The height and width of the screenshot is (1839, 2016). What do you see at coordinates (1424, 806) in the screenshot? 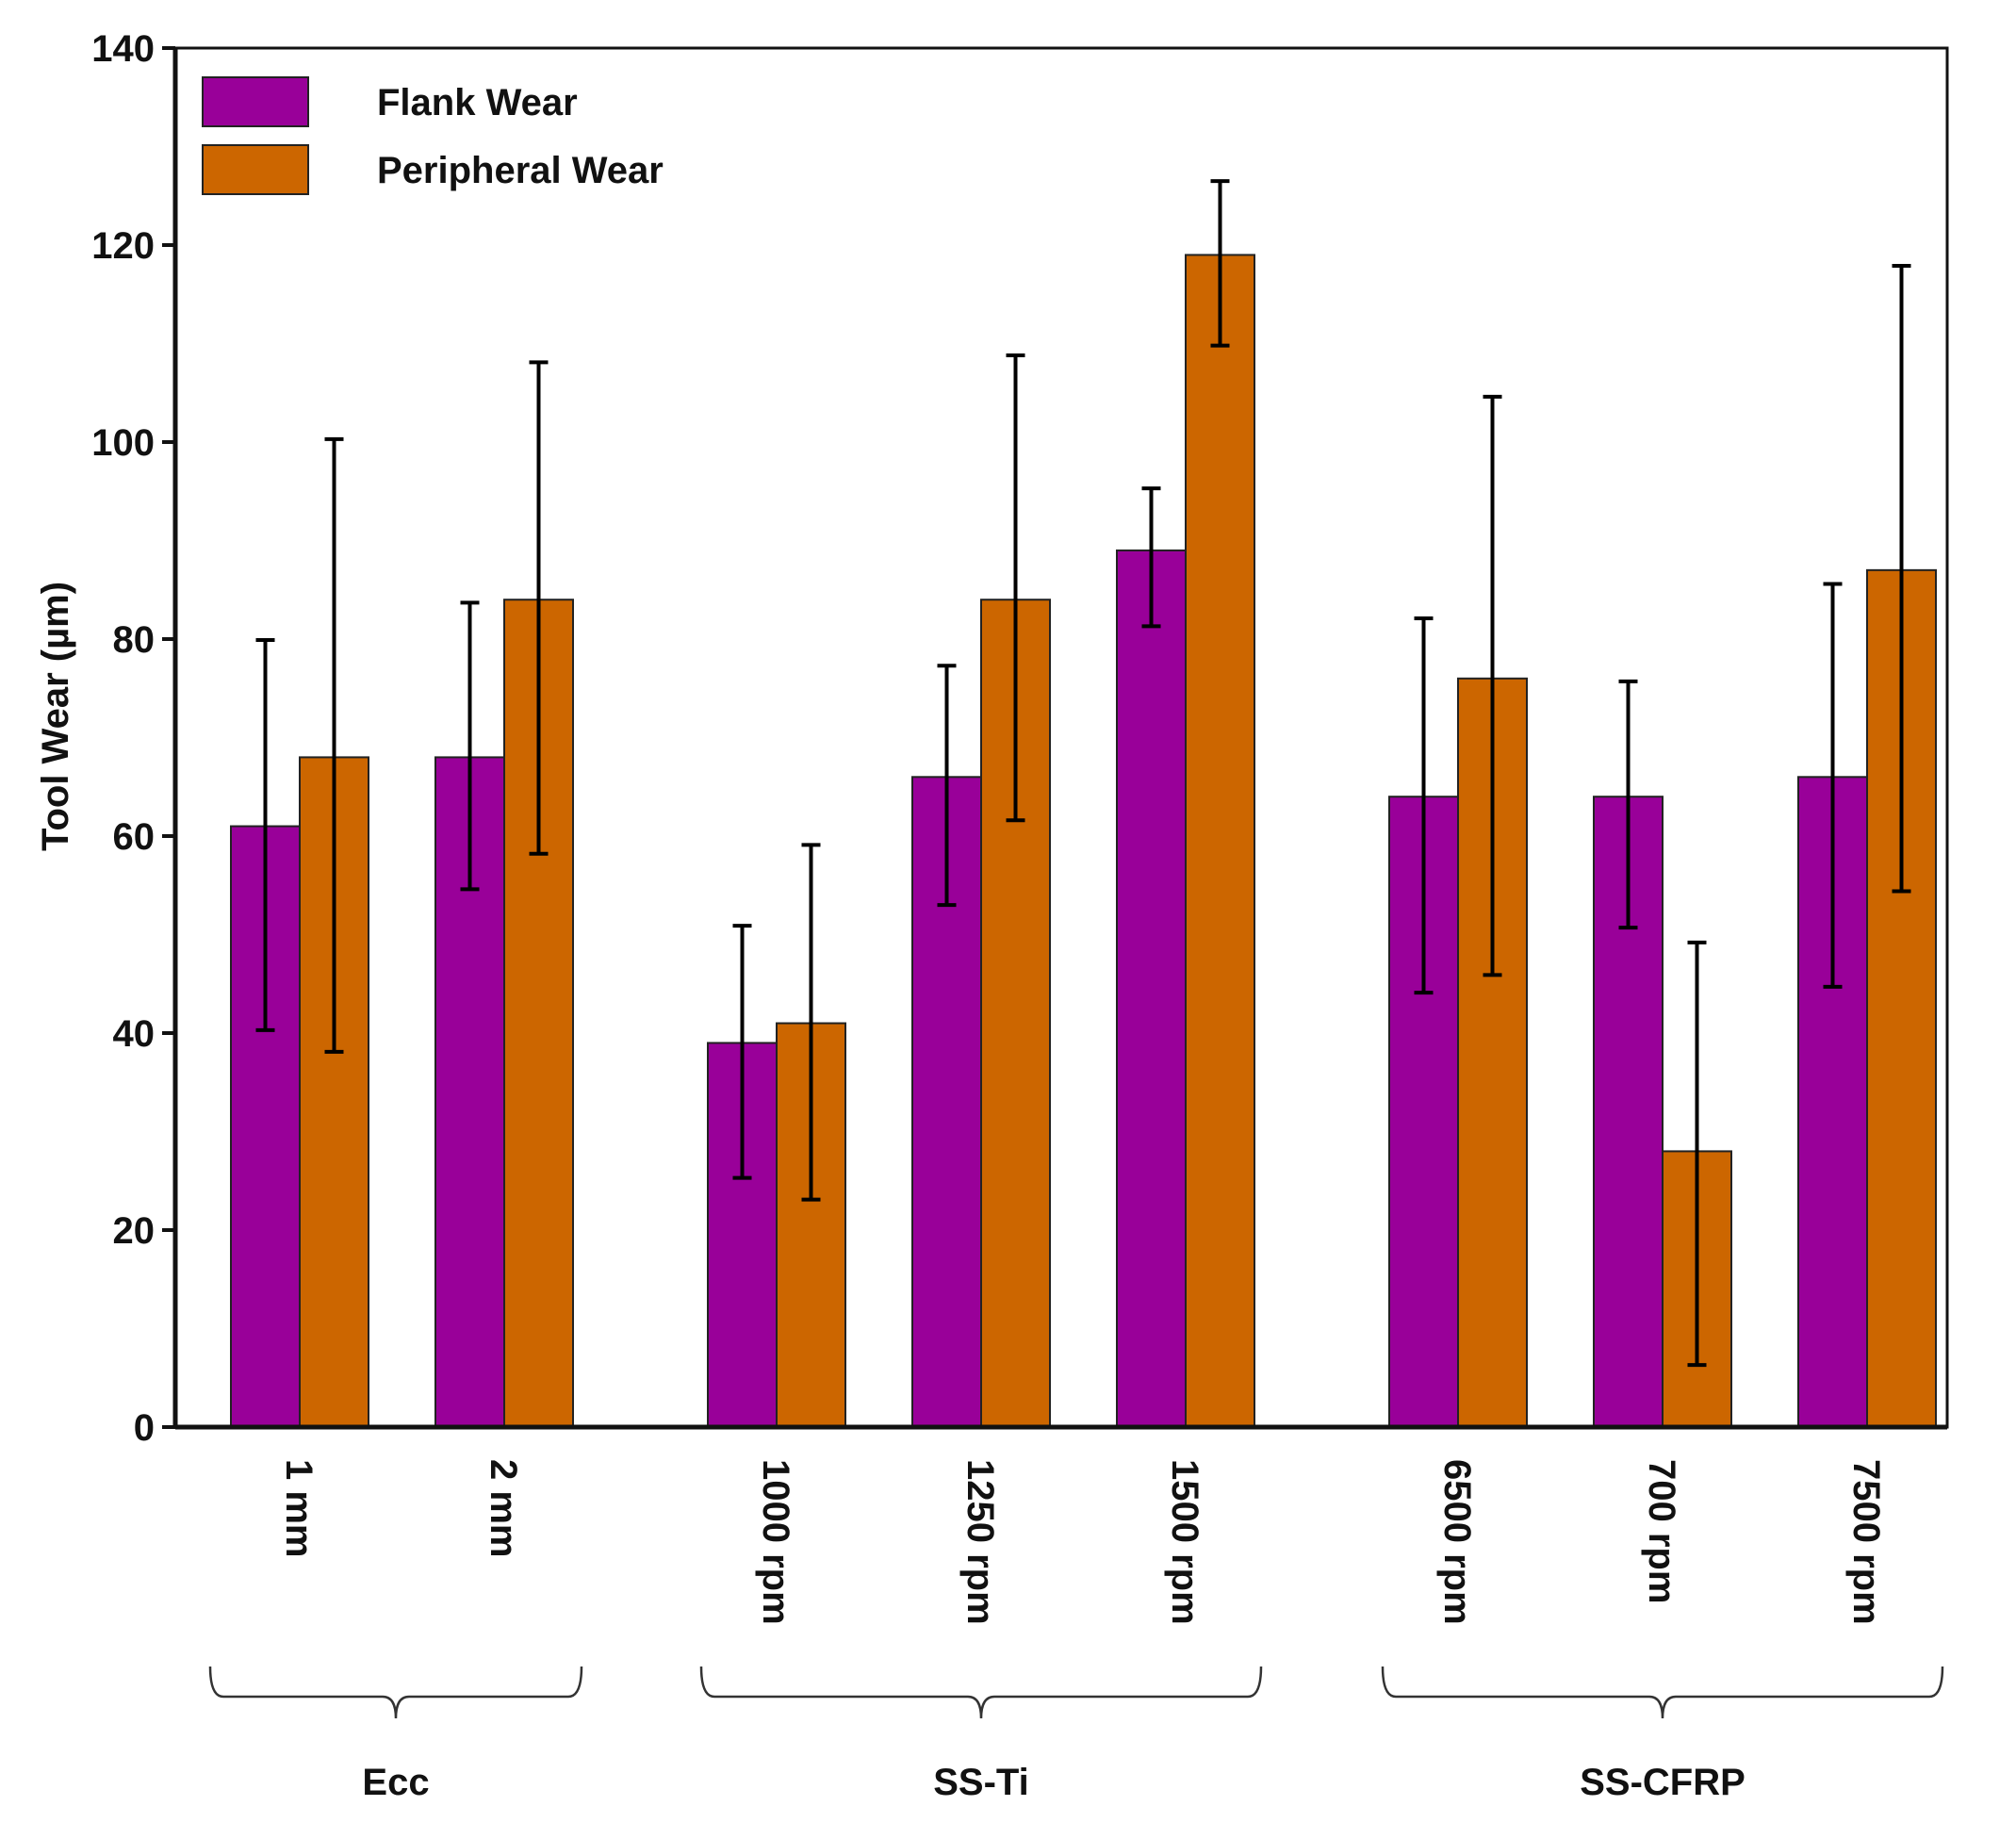
I see `error-bar-flank-6500-rpm` at bounding box center [1424, 806].